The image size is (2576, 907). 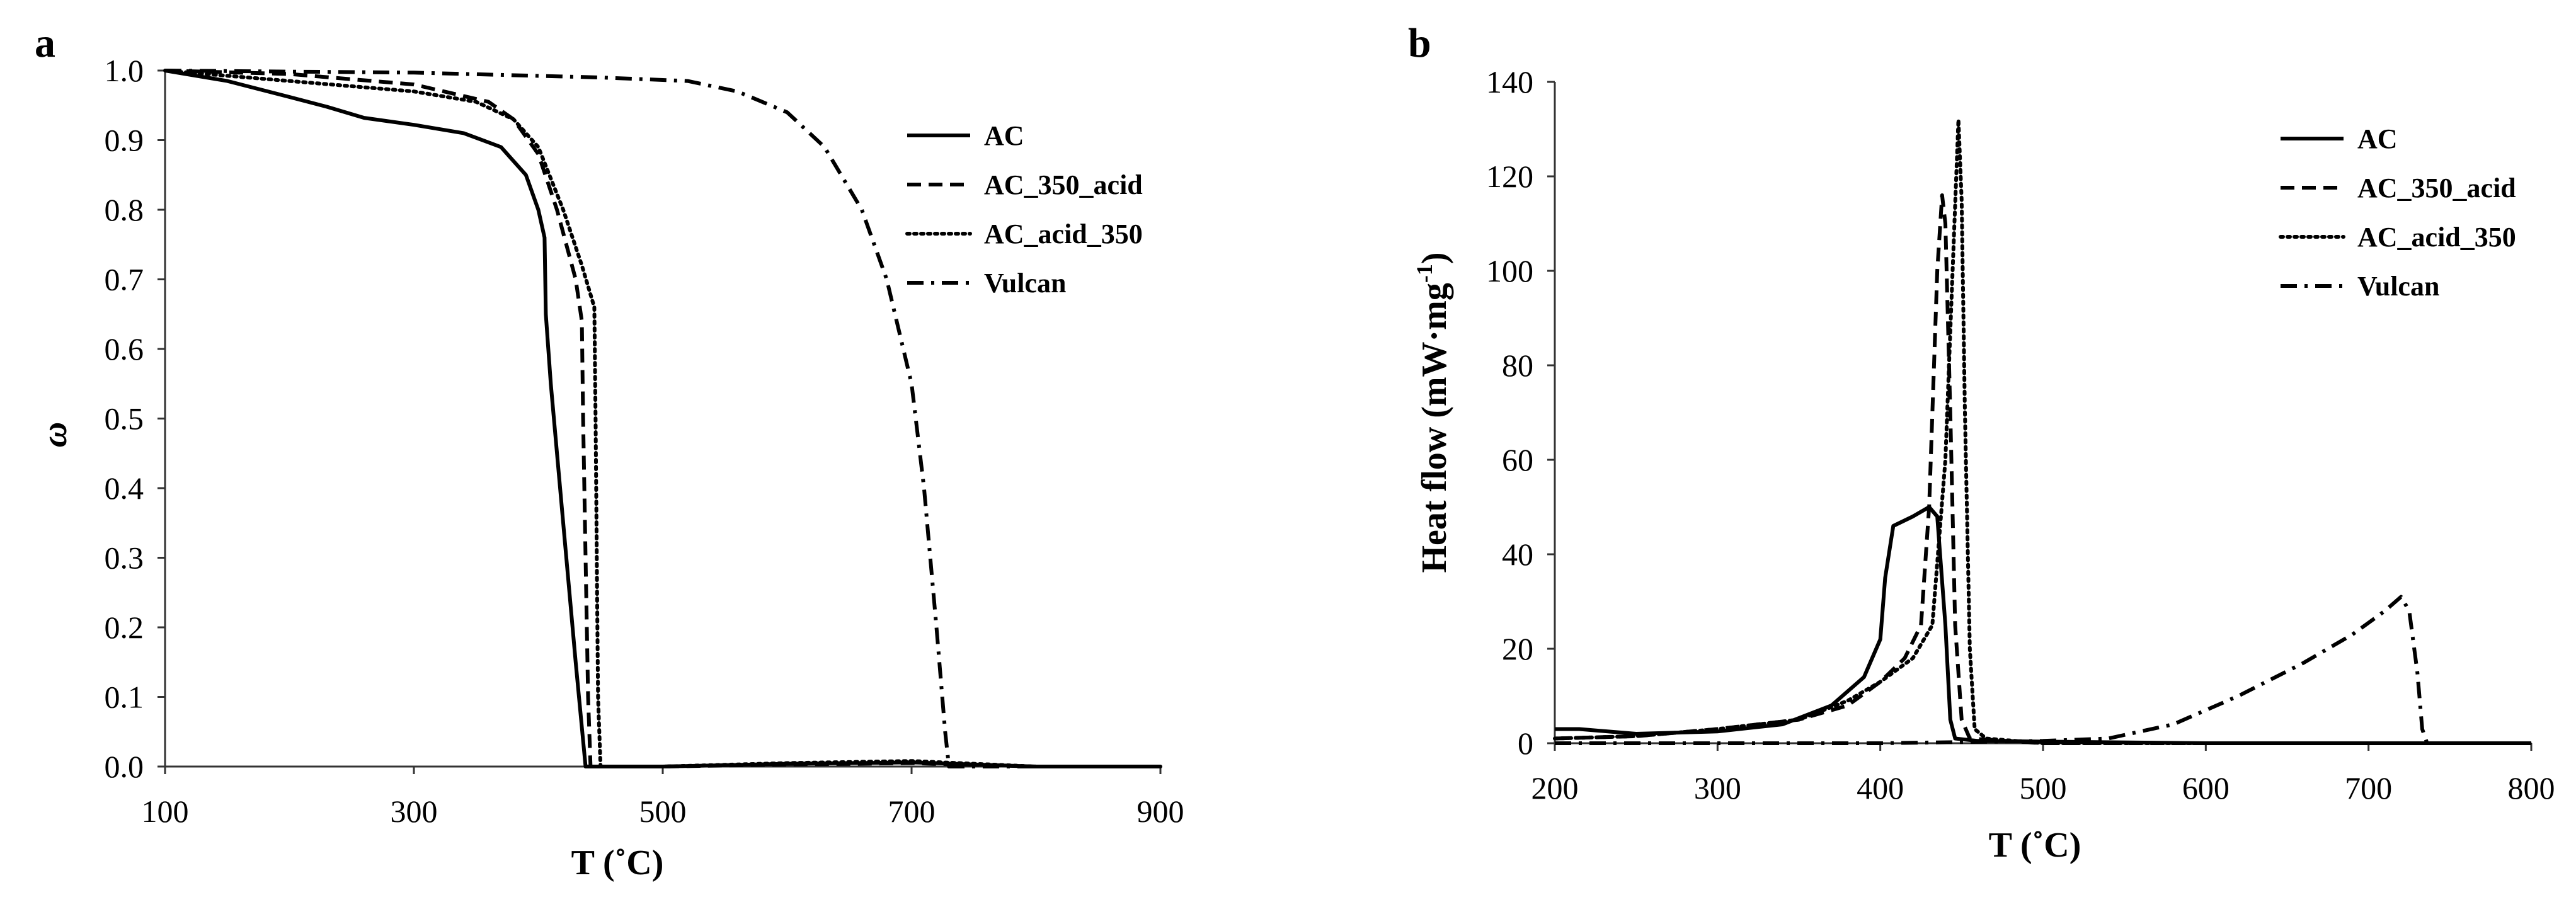 I want to click on panel-a-y-tick-label: 0.1, so click(x=125, y=698).